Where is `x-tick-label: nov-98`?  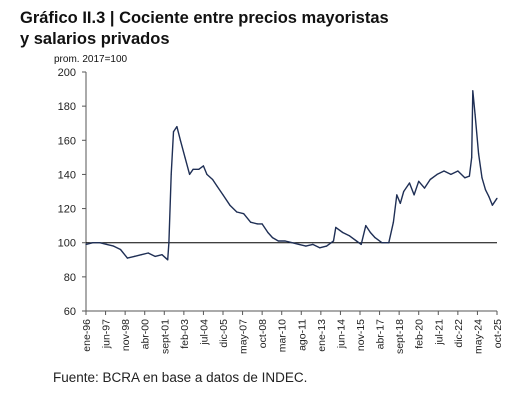 x-tick-label: nov-98 is located at coordinates (126, 335).